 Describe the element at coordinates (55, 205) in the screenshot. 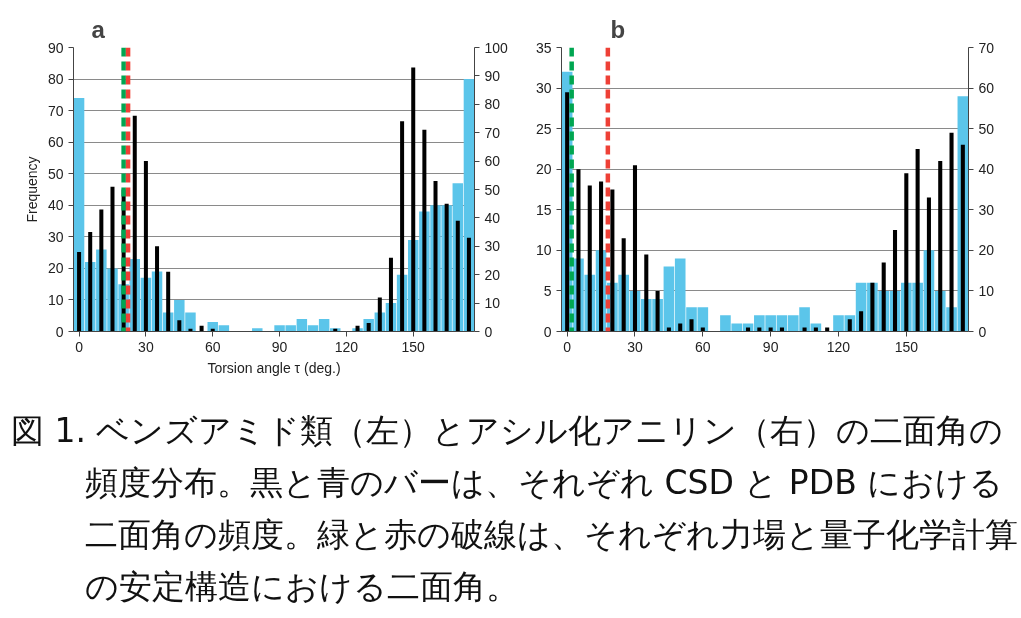

I see `y-tick-label: 40` at that location.